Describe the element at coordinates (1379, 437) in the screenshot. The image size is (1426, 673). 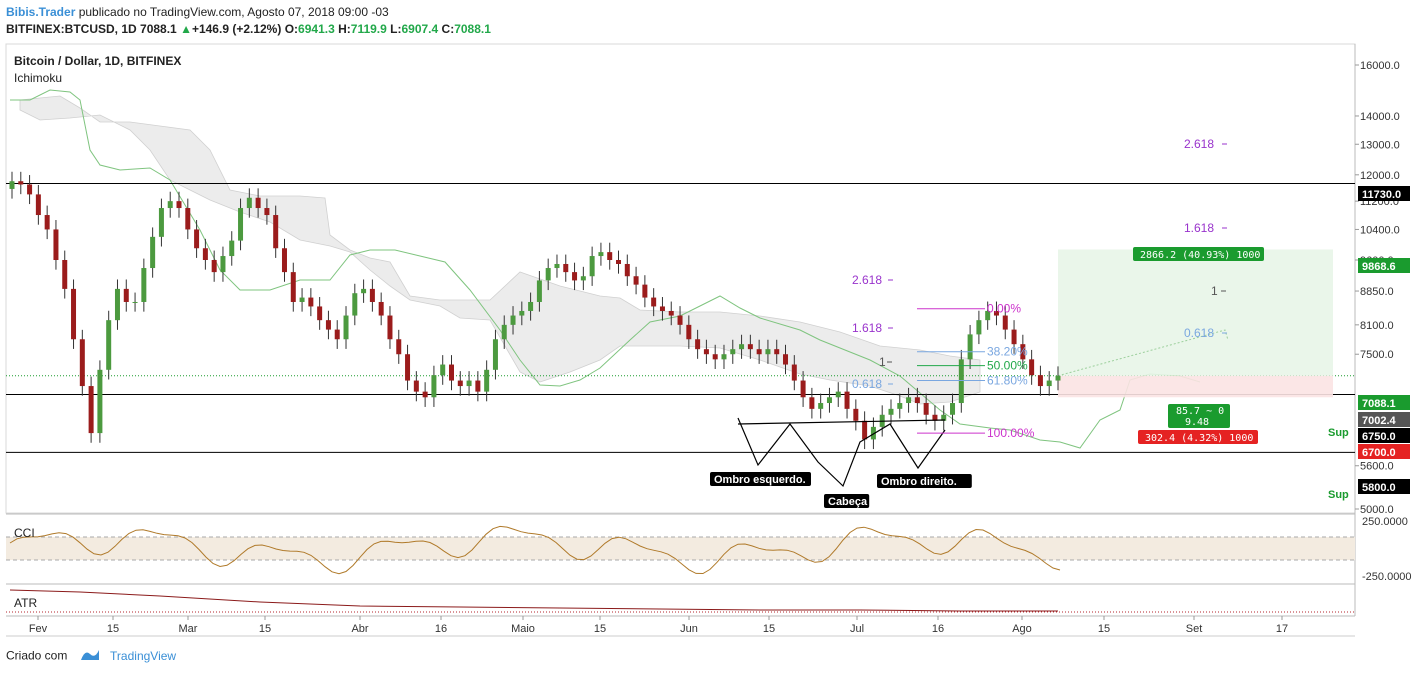
I see `price-badge: 6750.0` at that location.